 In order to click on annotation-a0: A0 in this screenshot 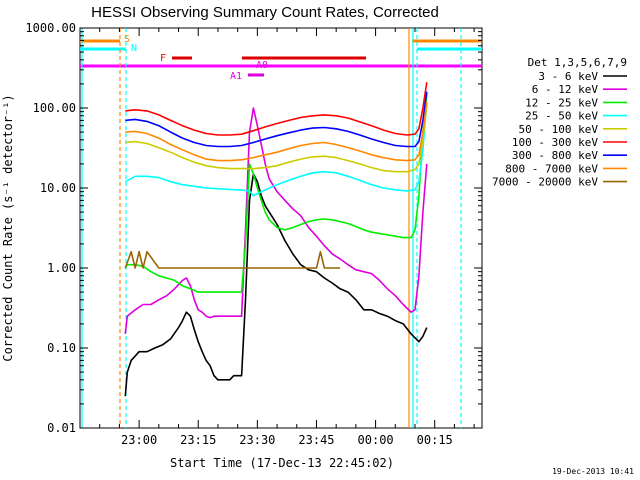, I will do `click(262, 65)`.